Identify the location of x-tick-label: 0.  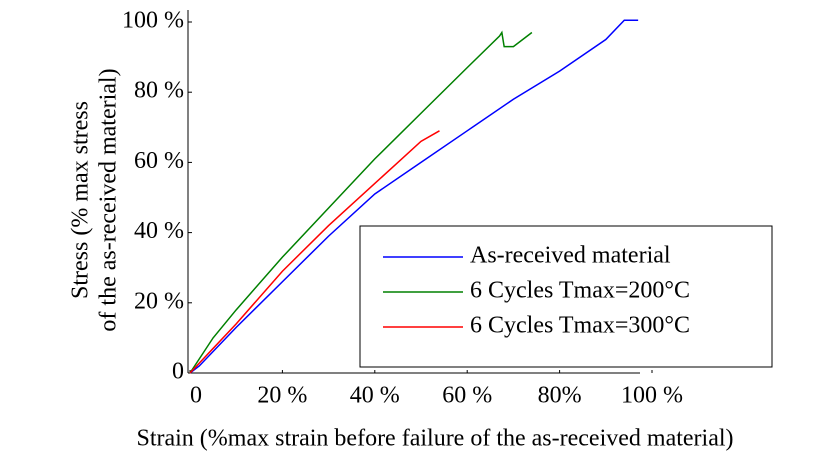
(196, 396).